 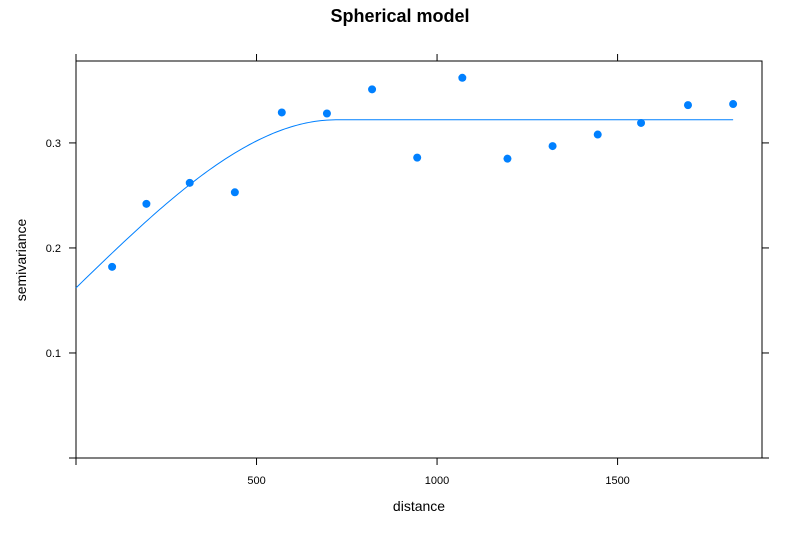 I want to click on x-tick-label: 1500, so click(x=617, y=481).